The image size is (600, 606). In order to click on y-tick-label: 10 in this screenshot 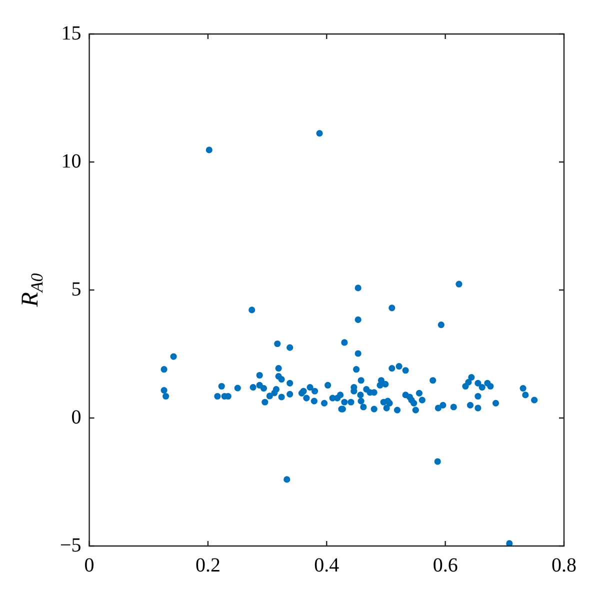, I will do `click(71, 161)`.